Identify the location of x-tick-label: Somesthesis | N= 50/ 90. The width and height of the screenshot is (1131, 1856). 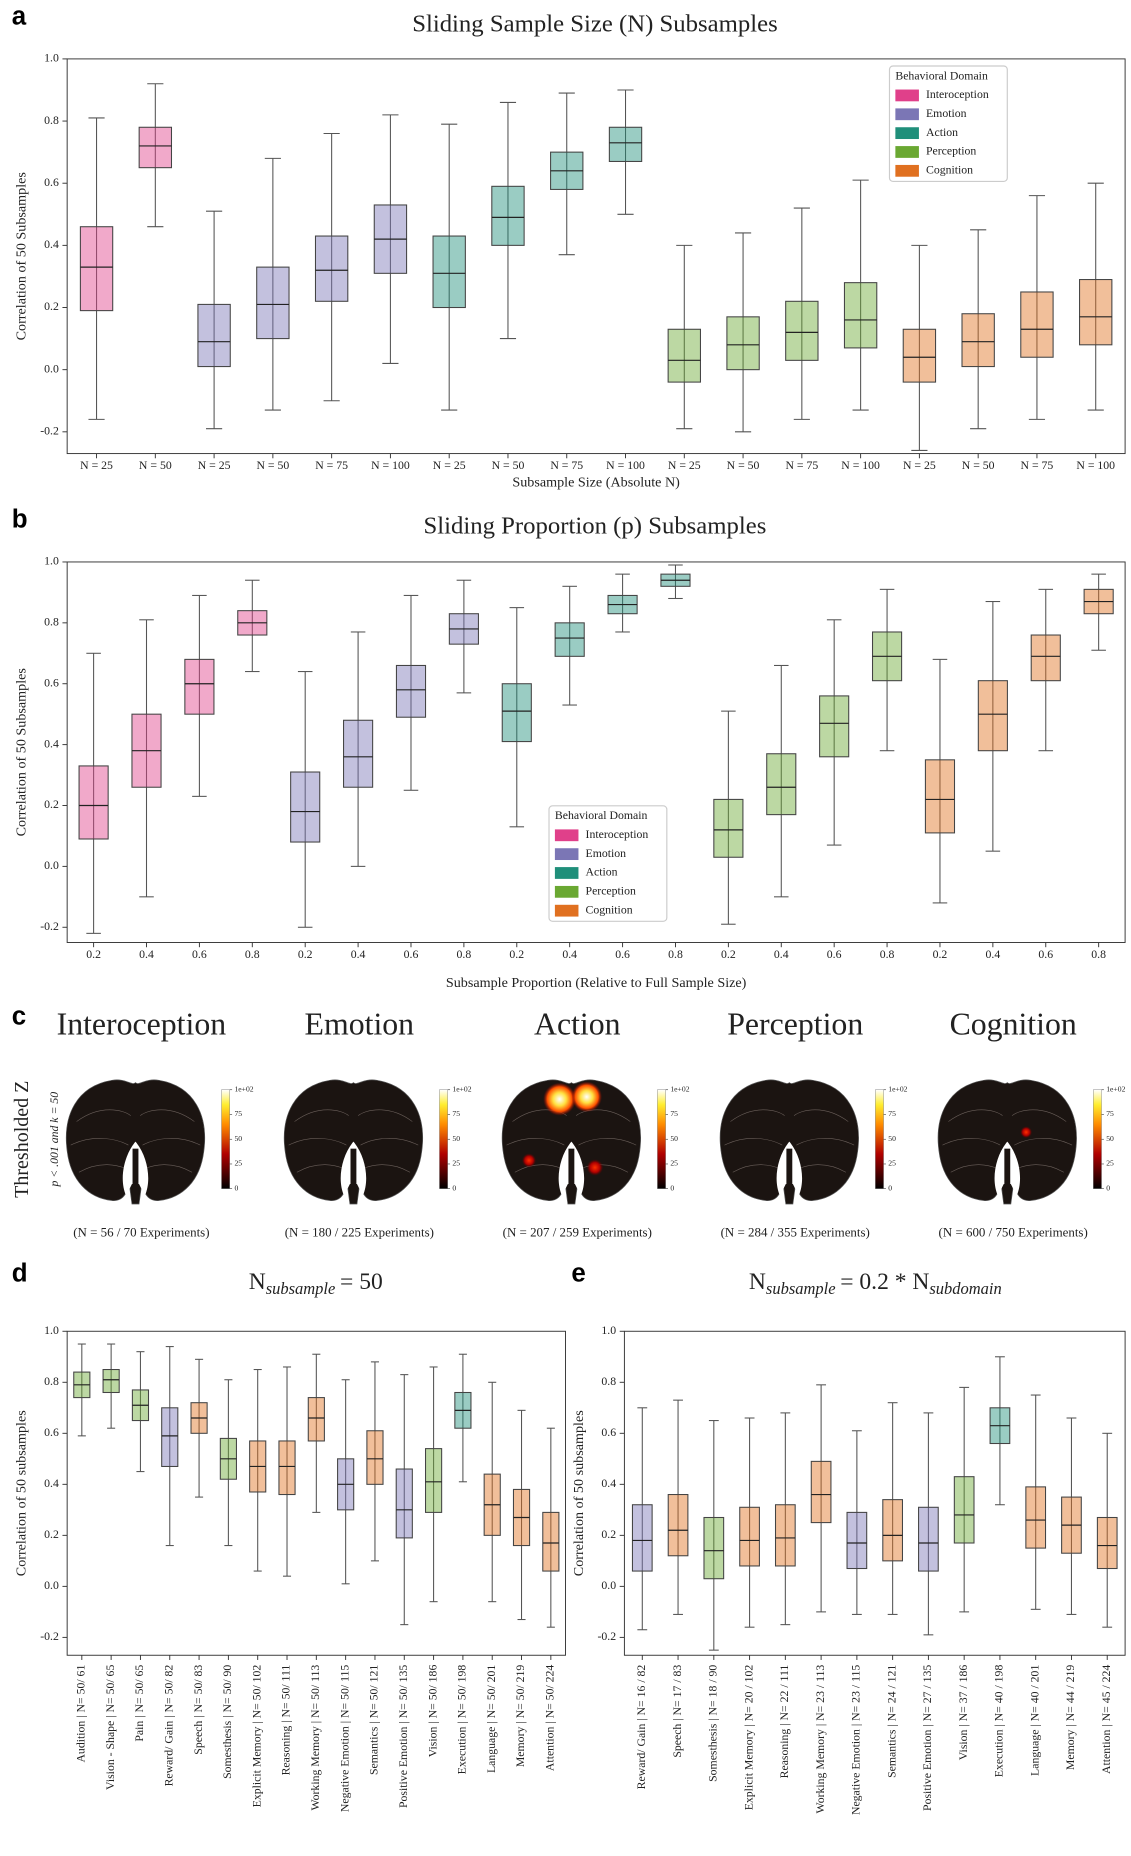
(227, 1722).